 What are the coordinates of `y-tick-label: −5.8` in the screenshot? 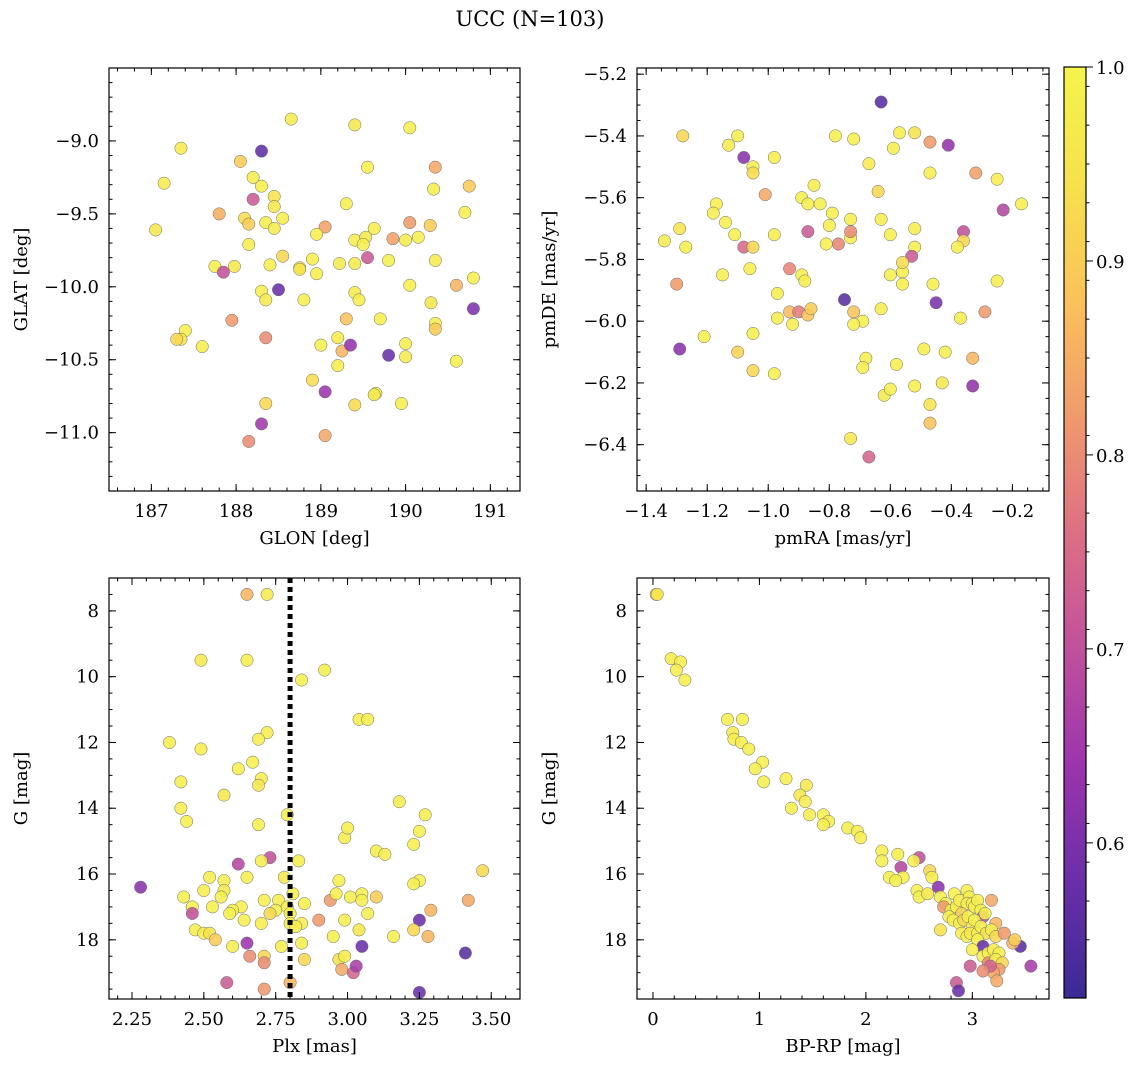 It's located at (605, 259).